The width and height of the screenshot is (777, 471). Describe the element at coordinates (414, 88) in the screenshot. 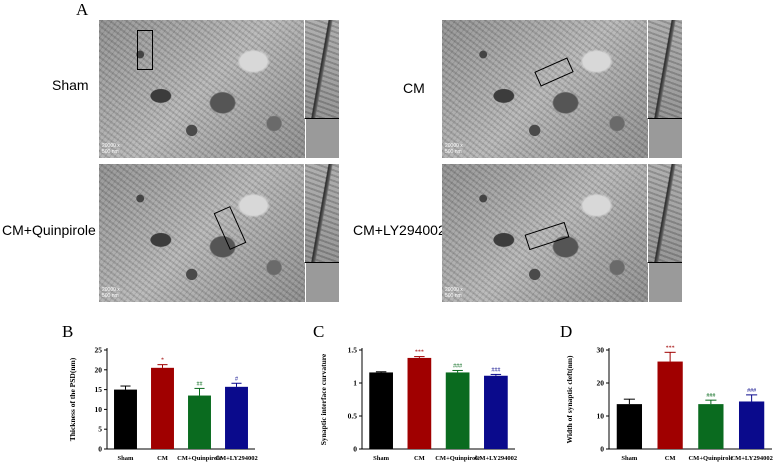

I see `label-cm: CM` at that location.